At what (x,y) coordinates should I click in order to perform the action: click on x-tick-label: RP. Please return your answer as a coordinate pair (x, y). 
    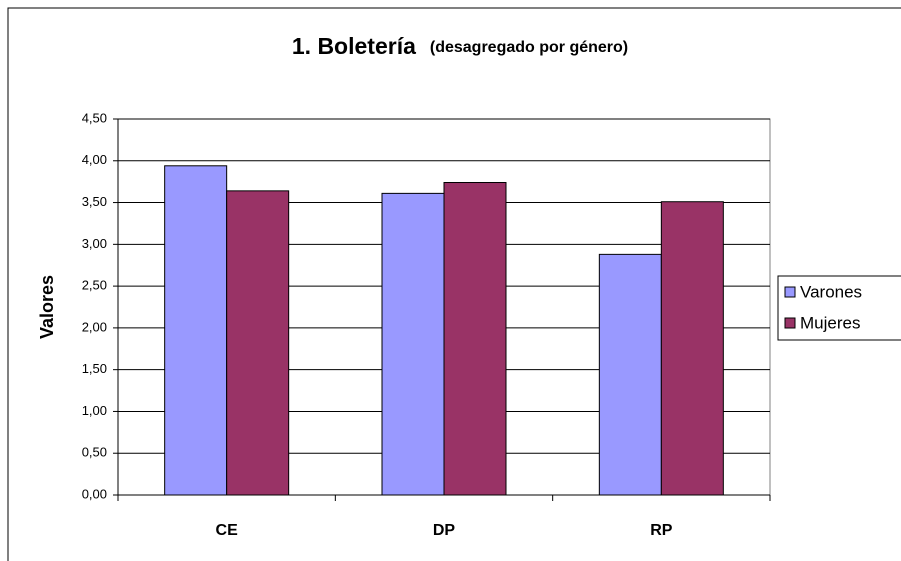
    Looking at the image, I should click on (661, 530).